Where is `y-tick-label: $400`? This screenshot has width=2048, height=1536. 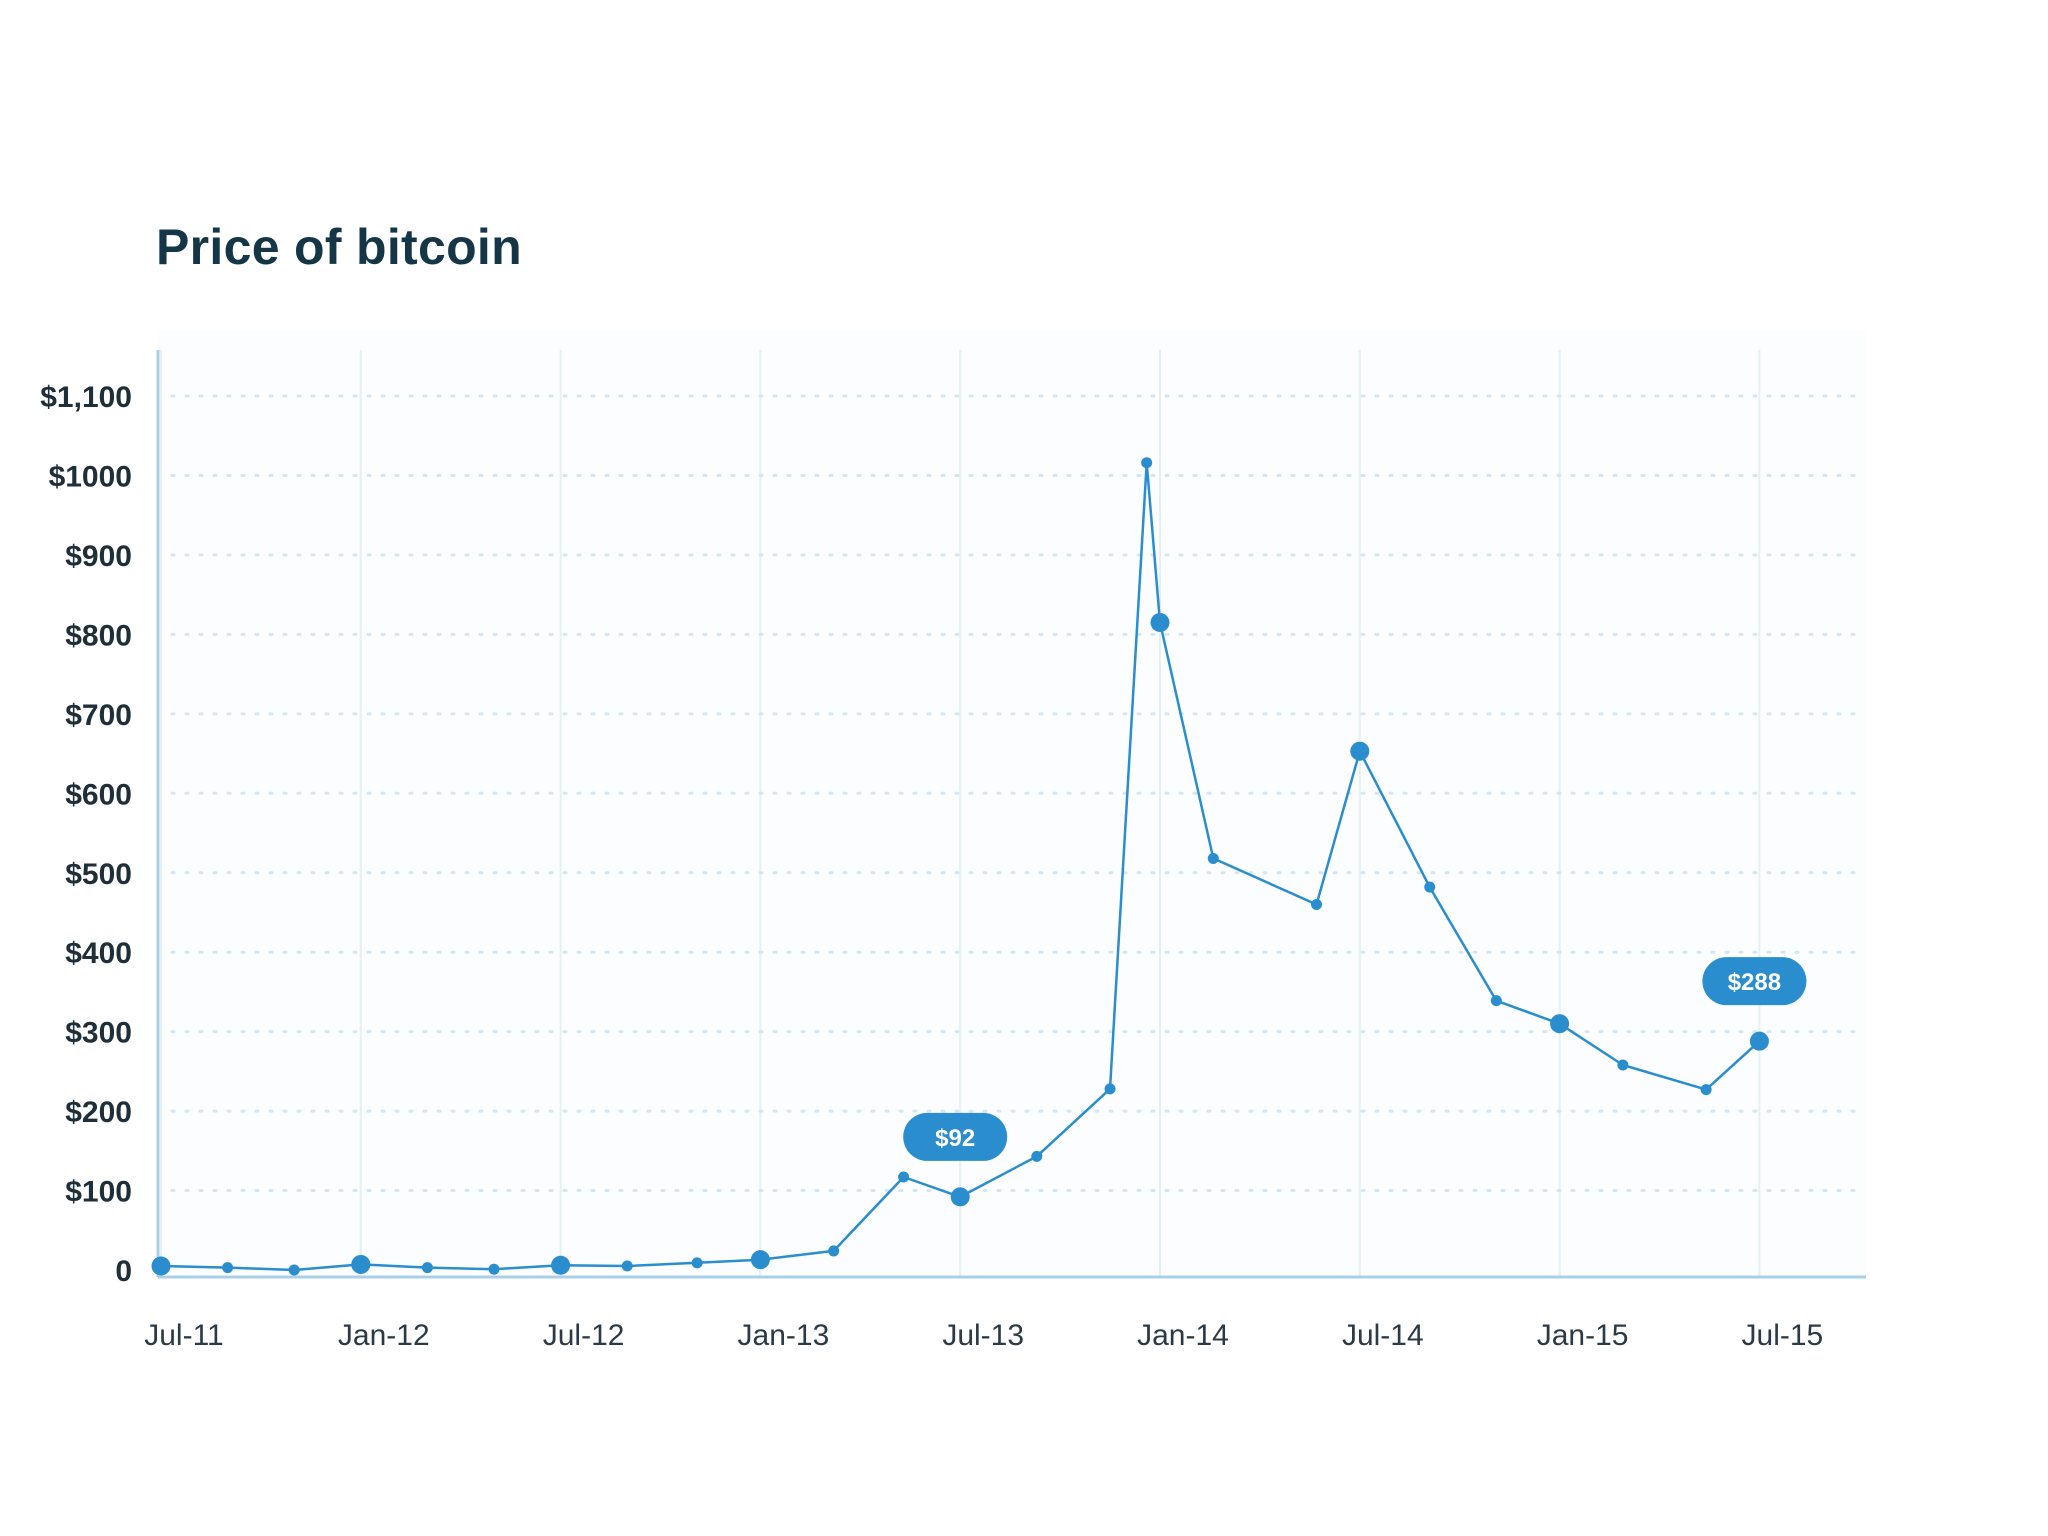 y-tick-label: $400 is located at coordinates (98, 953).